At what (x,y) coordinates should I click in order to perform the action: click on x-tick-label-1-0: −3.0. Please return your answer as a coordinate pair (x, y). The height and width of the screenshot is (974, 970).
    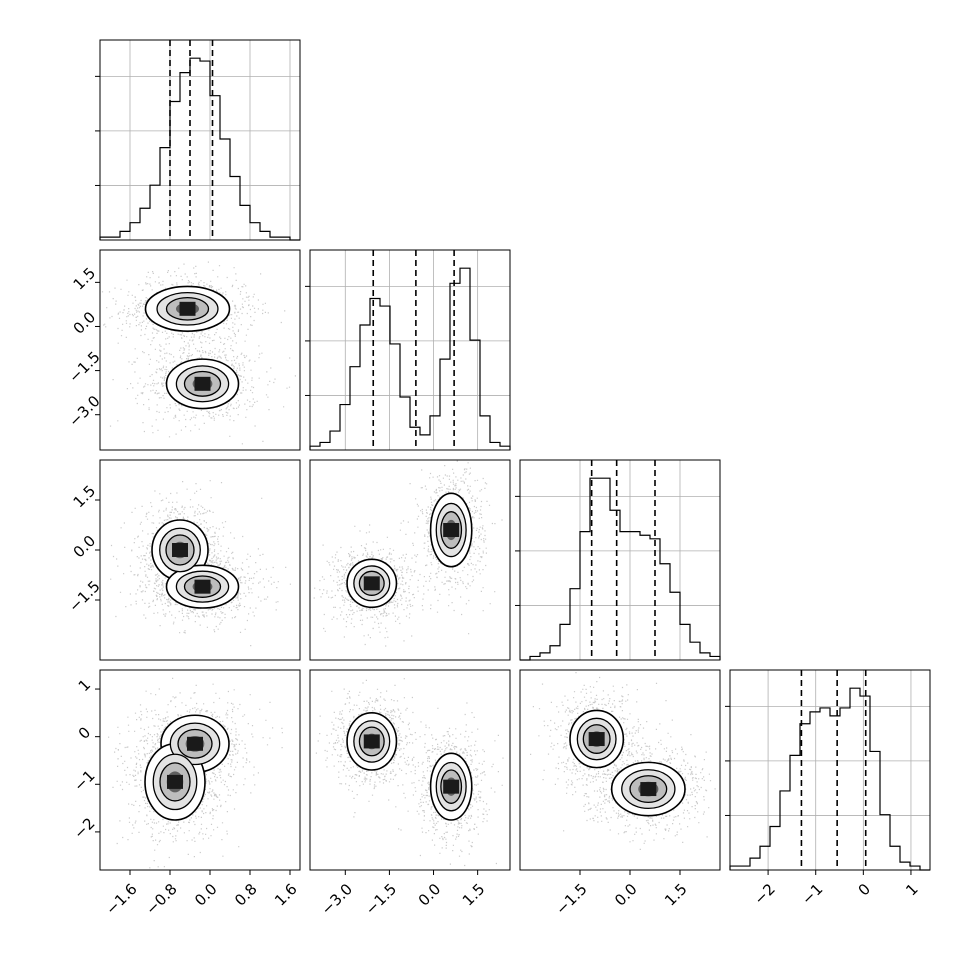
    Looking at the image, I should click on (337, 899).